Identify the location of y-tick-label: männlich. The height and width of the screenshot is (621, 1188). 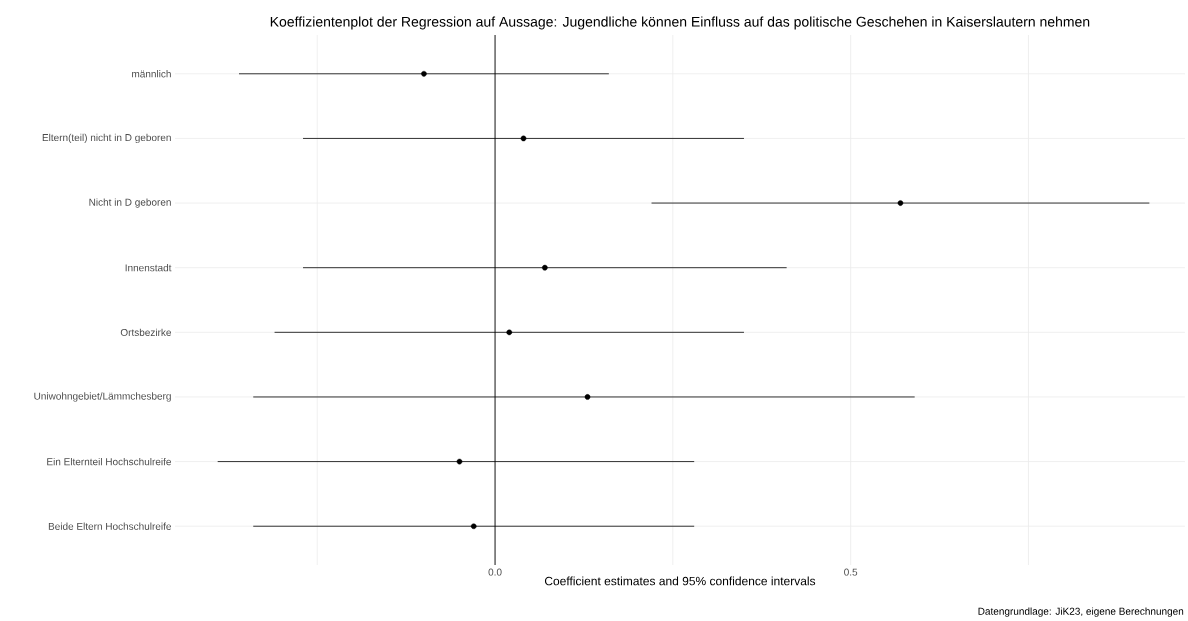
(151, 74).